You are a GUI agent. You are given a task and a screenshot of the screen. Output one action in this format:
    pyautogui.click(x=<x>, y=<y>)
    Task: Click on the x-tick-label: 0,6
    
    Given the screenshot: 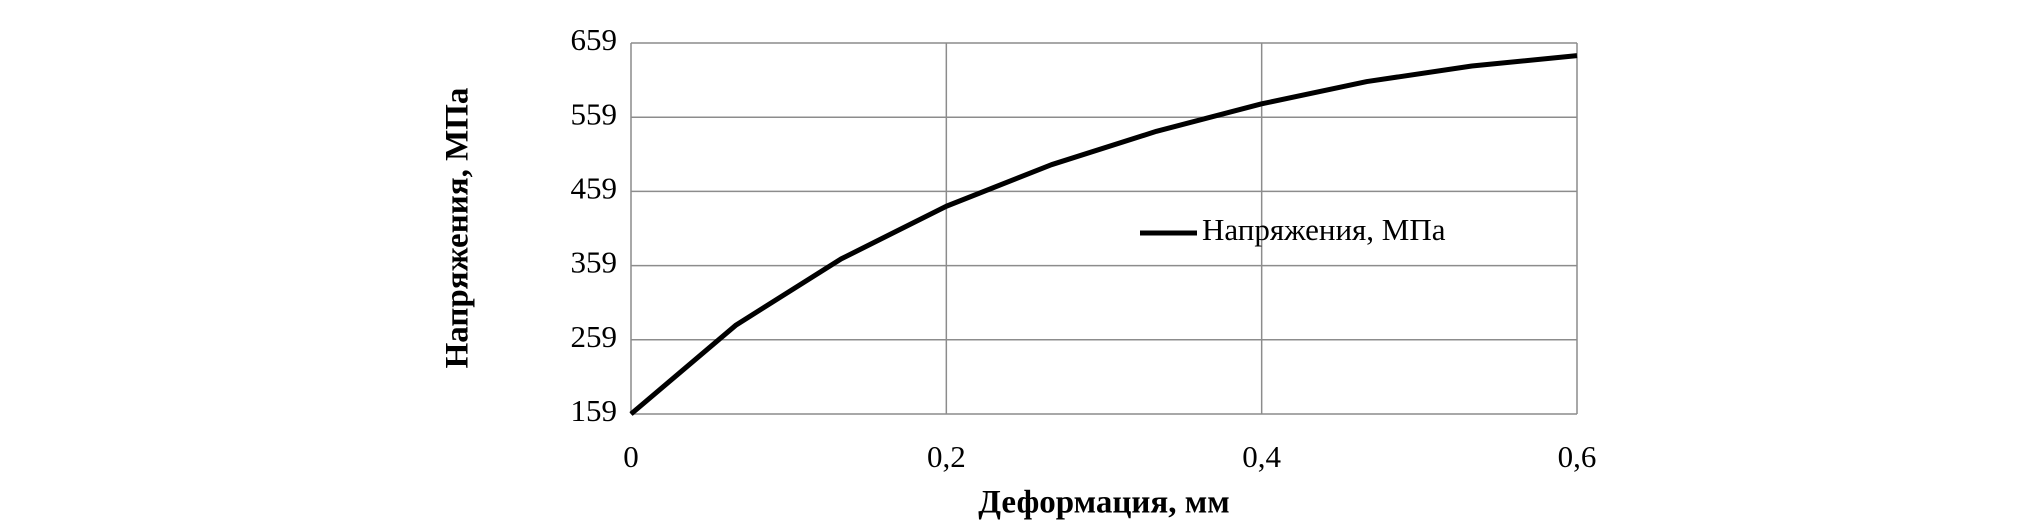 What is the action you would take?
    pyautogui.click(x=1577, y=456)
    